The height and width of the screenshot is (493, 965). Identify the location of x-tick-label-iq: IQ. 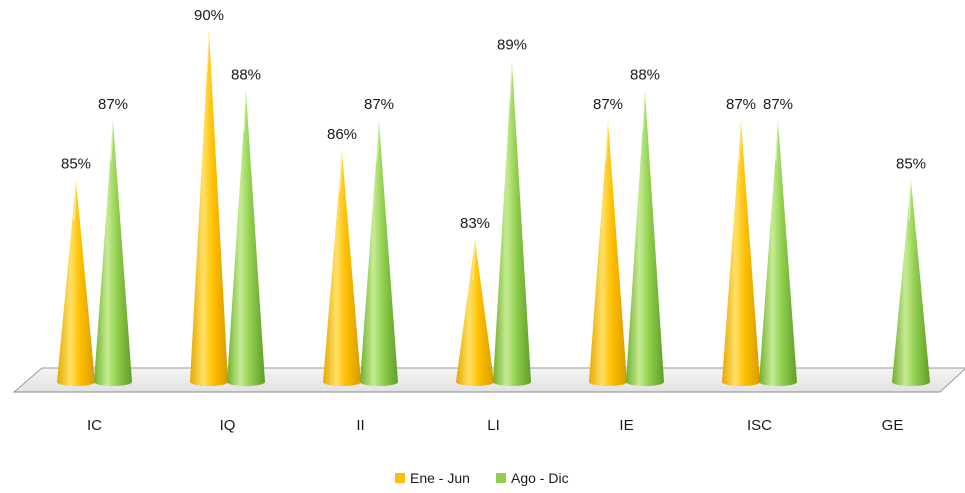
(228, 425).